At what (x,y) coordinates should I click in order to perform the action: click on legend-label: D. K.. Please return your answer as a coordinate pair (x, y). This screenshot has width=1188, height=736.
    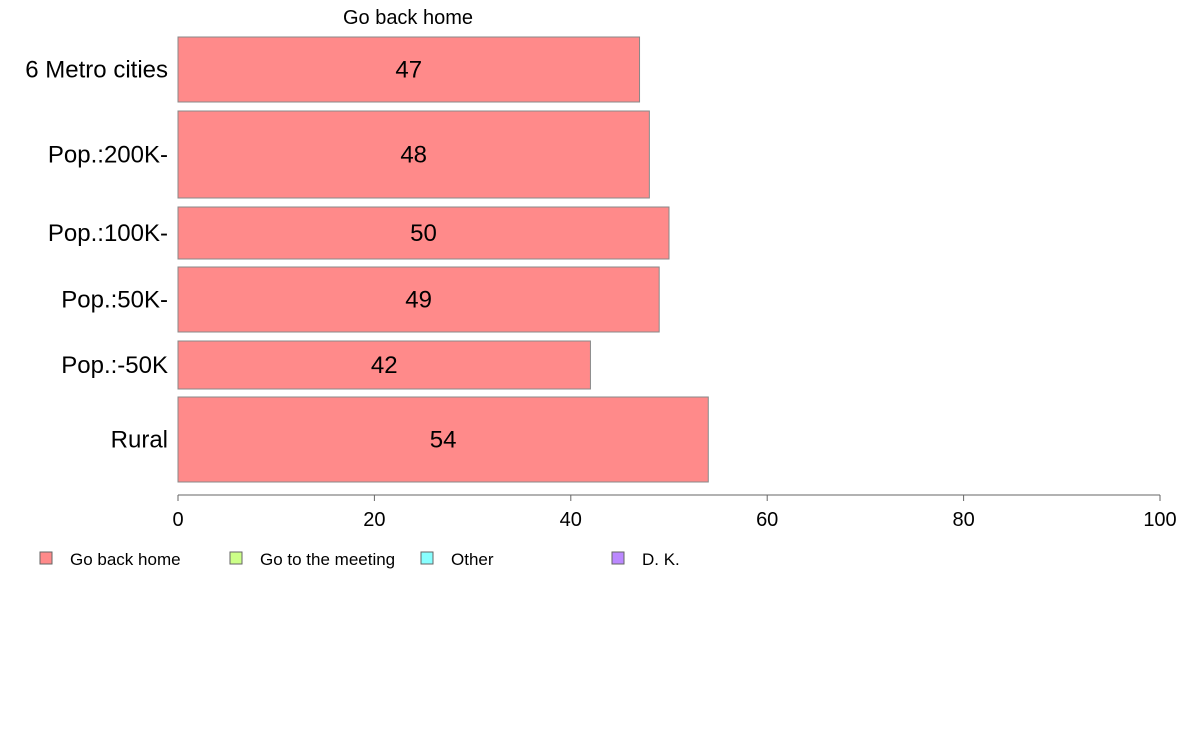
    Looking at the image, I should click on (661, 559).